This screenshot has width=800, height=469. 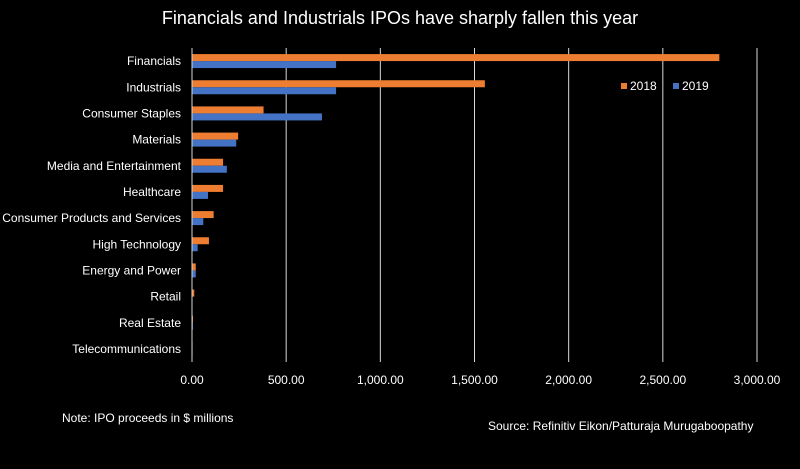 I want to click on legend-swatch-2018, so click(x=624, y=86).